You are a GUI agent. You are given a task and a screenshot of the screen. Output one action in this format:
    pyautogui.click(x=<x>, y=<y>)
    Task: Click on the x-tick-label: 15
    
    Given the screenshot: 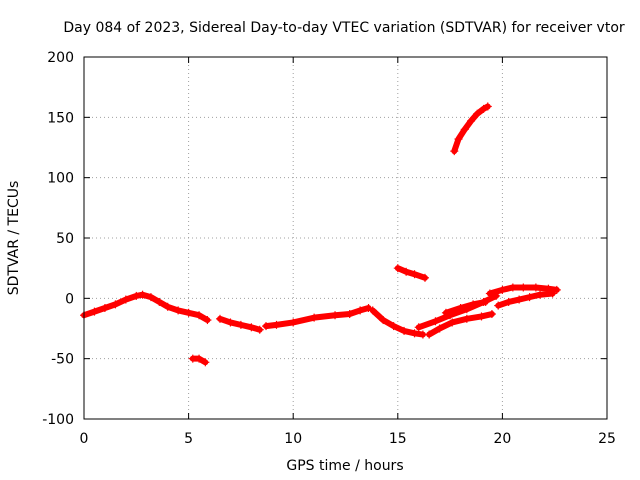 What is the action you would take?
    pyautogui.click(x=398, y=439)
    